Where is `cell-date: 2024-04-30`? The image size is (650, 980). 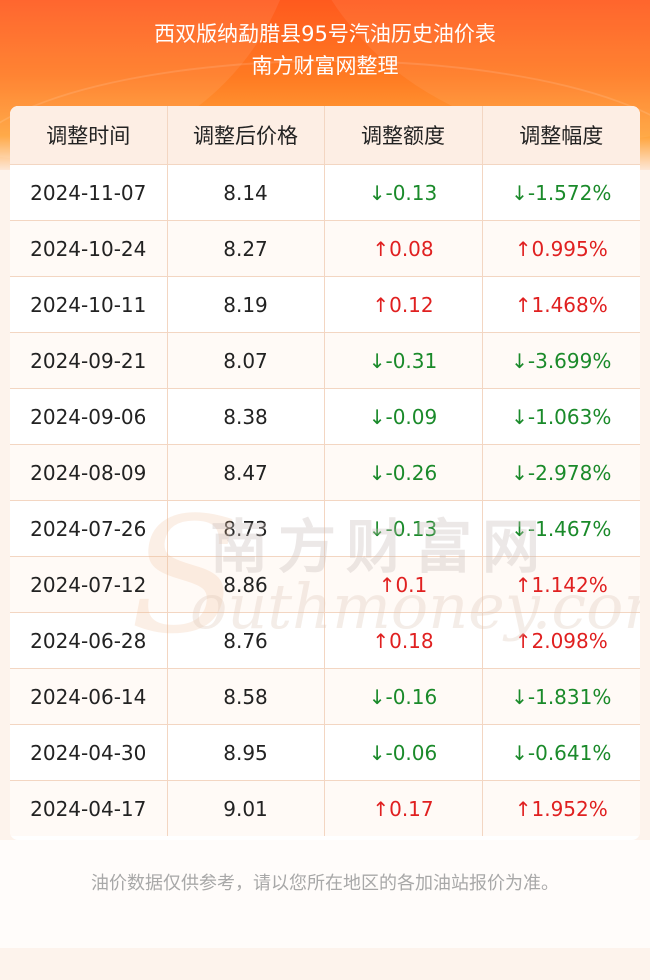 cell-date: 2024-04-30 is located at coordinates (89, 752).